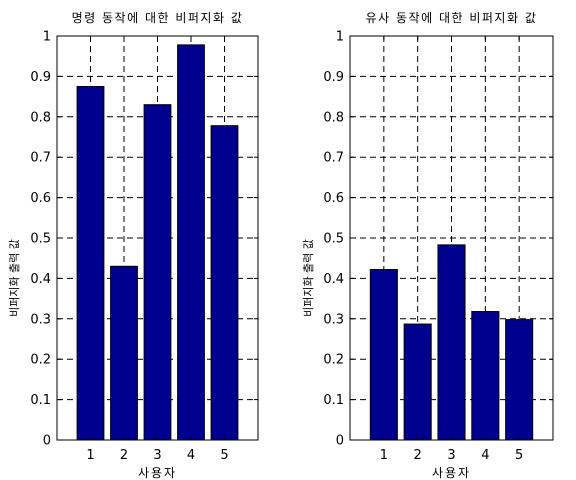 The height and width of the screenshot is (480, 576). Describe the element at coordinates (452, 18) in the screenshot. I see `chart-title: 유사 동작에 대한 비퍼지화 값` at that location.